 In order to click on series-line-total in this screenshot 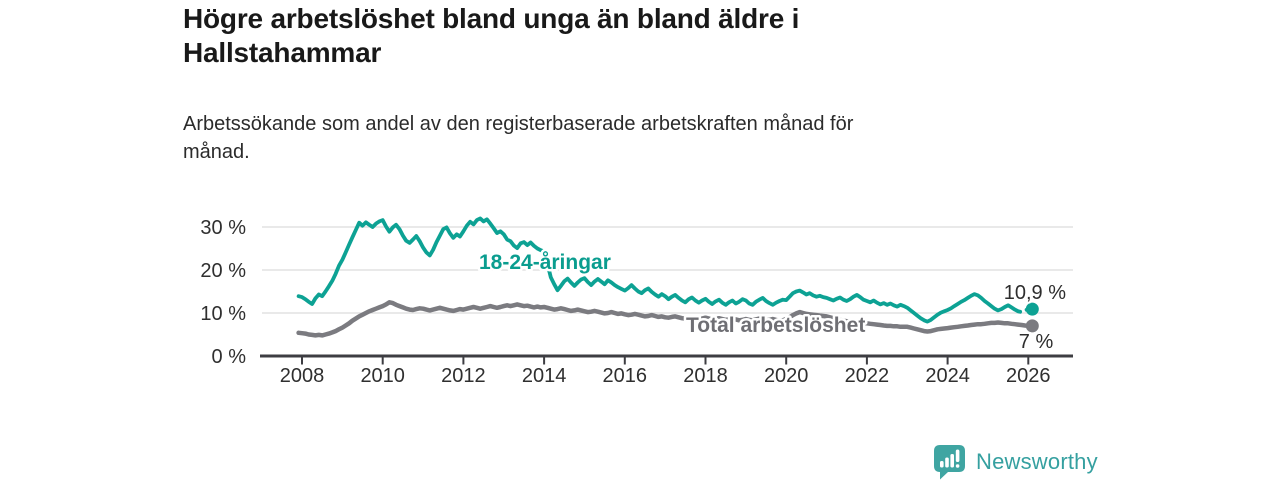, I will do `click(663, 319)`.